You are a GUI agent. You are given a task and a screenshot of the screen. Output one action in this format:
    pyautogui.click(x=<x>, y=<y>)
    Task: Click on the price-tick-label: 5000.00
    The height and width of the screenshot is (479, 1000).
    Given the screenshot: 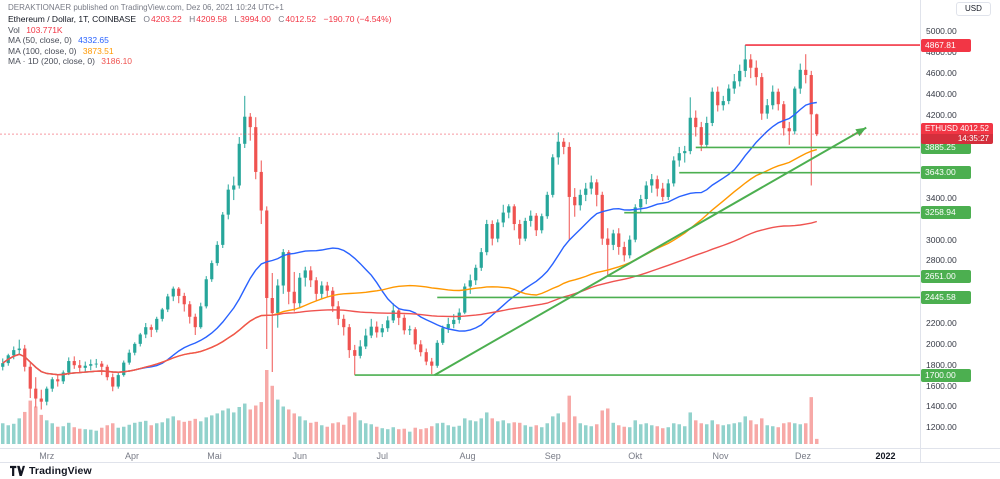 What is the action you would take?
    pyautogui.click(x=941, y=31)
    